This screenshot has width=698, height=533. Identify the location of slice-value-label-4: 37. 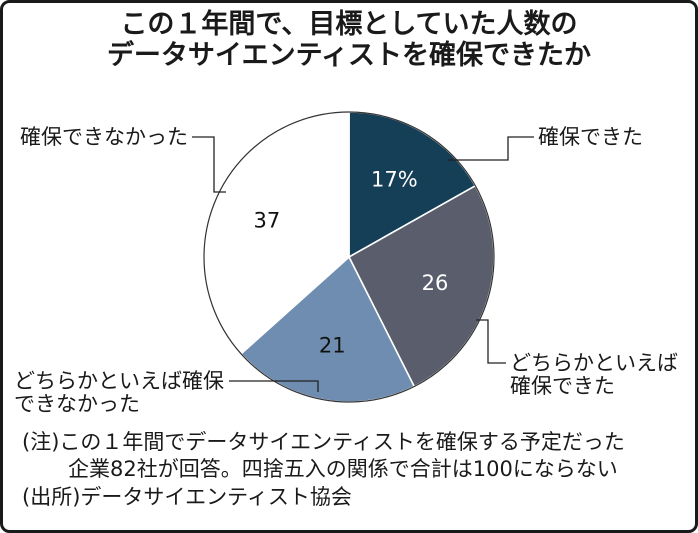
(267, 220).